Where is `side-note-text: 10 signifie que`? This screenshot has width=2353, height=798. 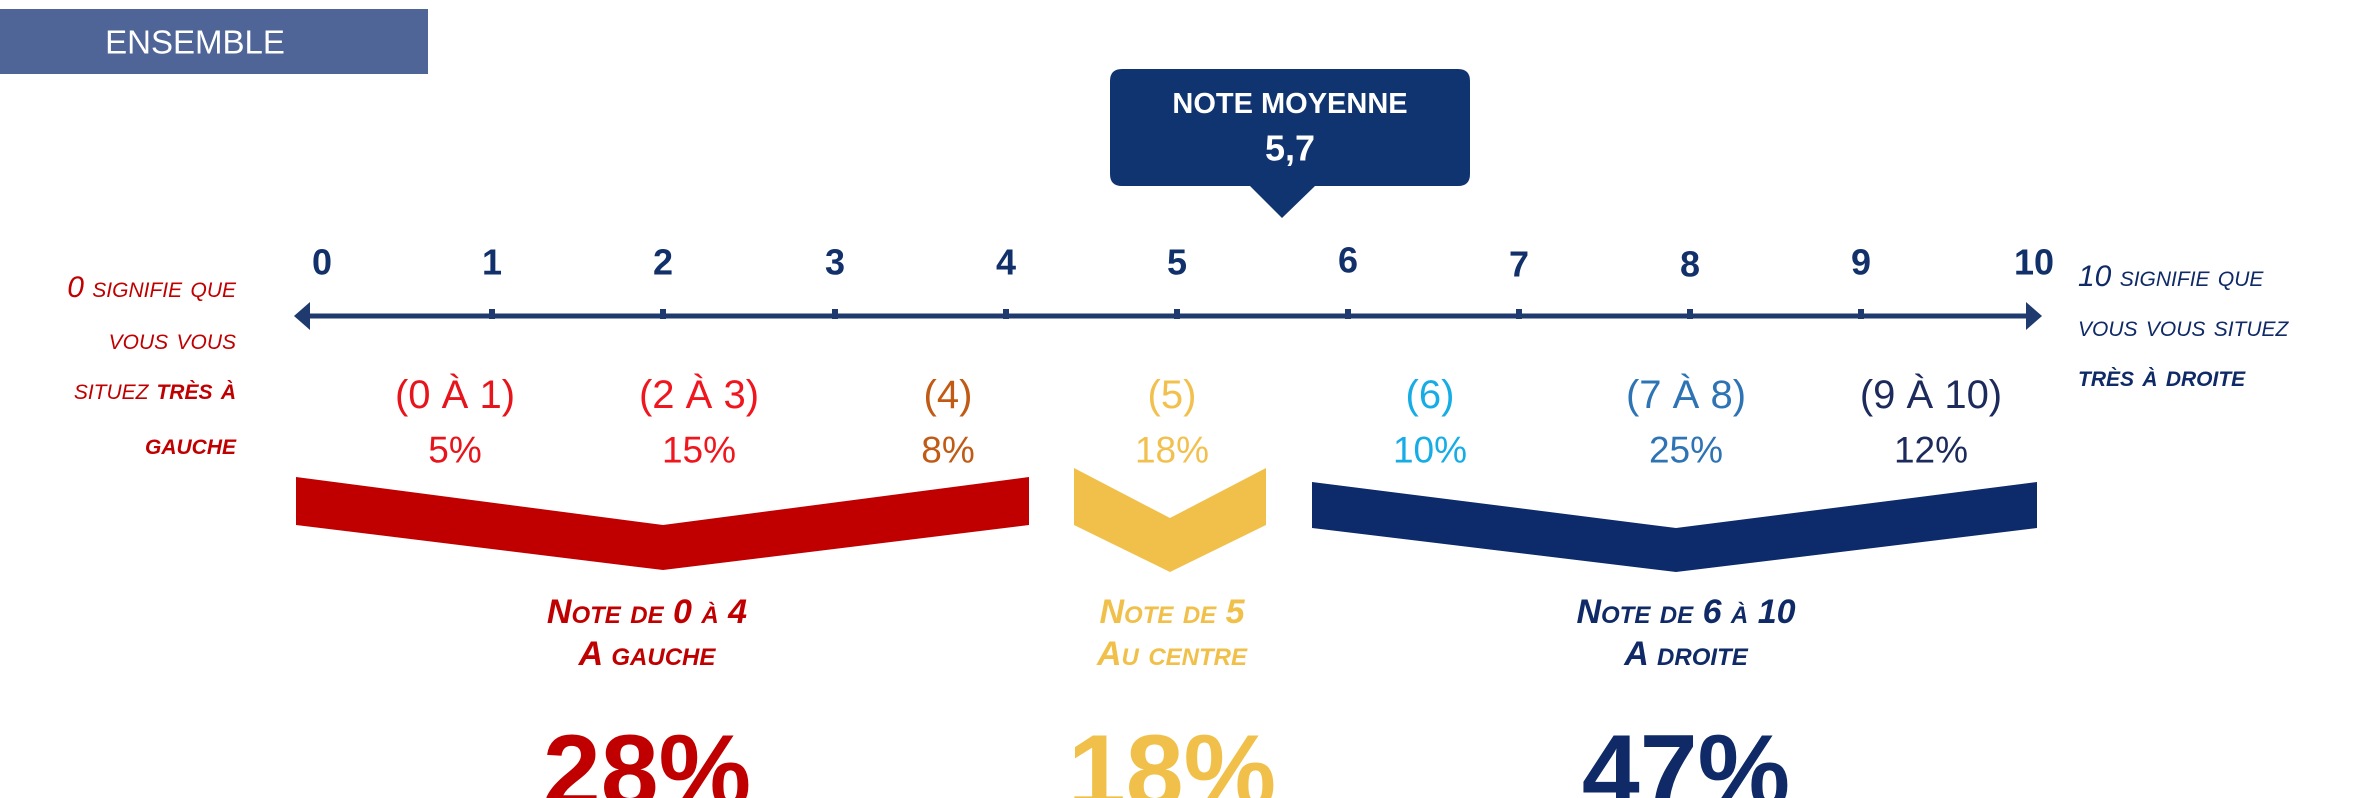 side-note-text: 10 signifie que is located at coordinates (2171, 276).